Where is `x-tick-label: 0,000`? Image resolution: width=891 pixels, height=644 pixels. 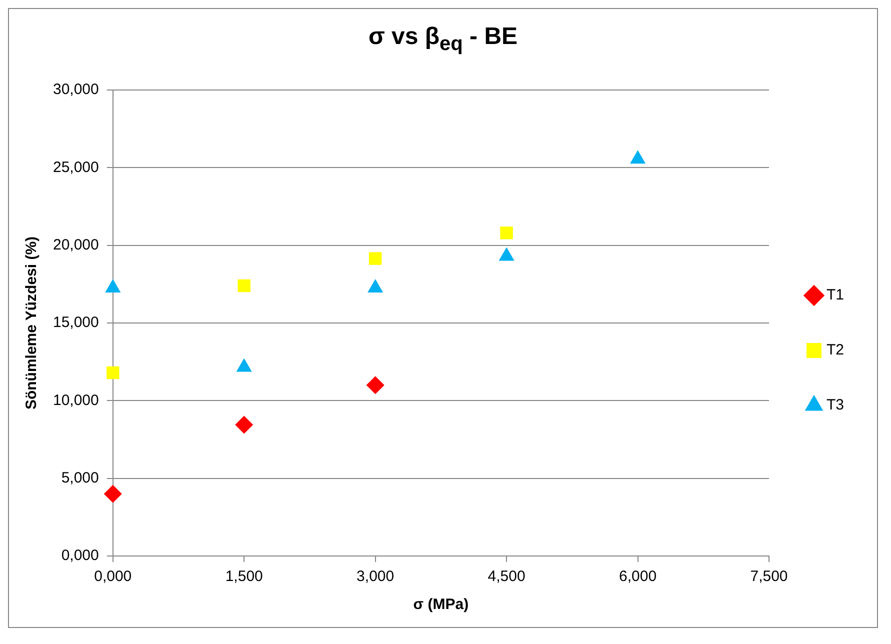 x-tick-label: 0,000 is located at coordinates (113, 577).